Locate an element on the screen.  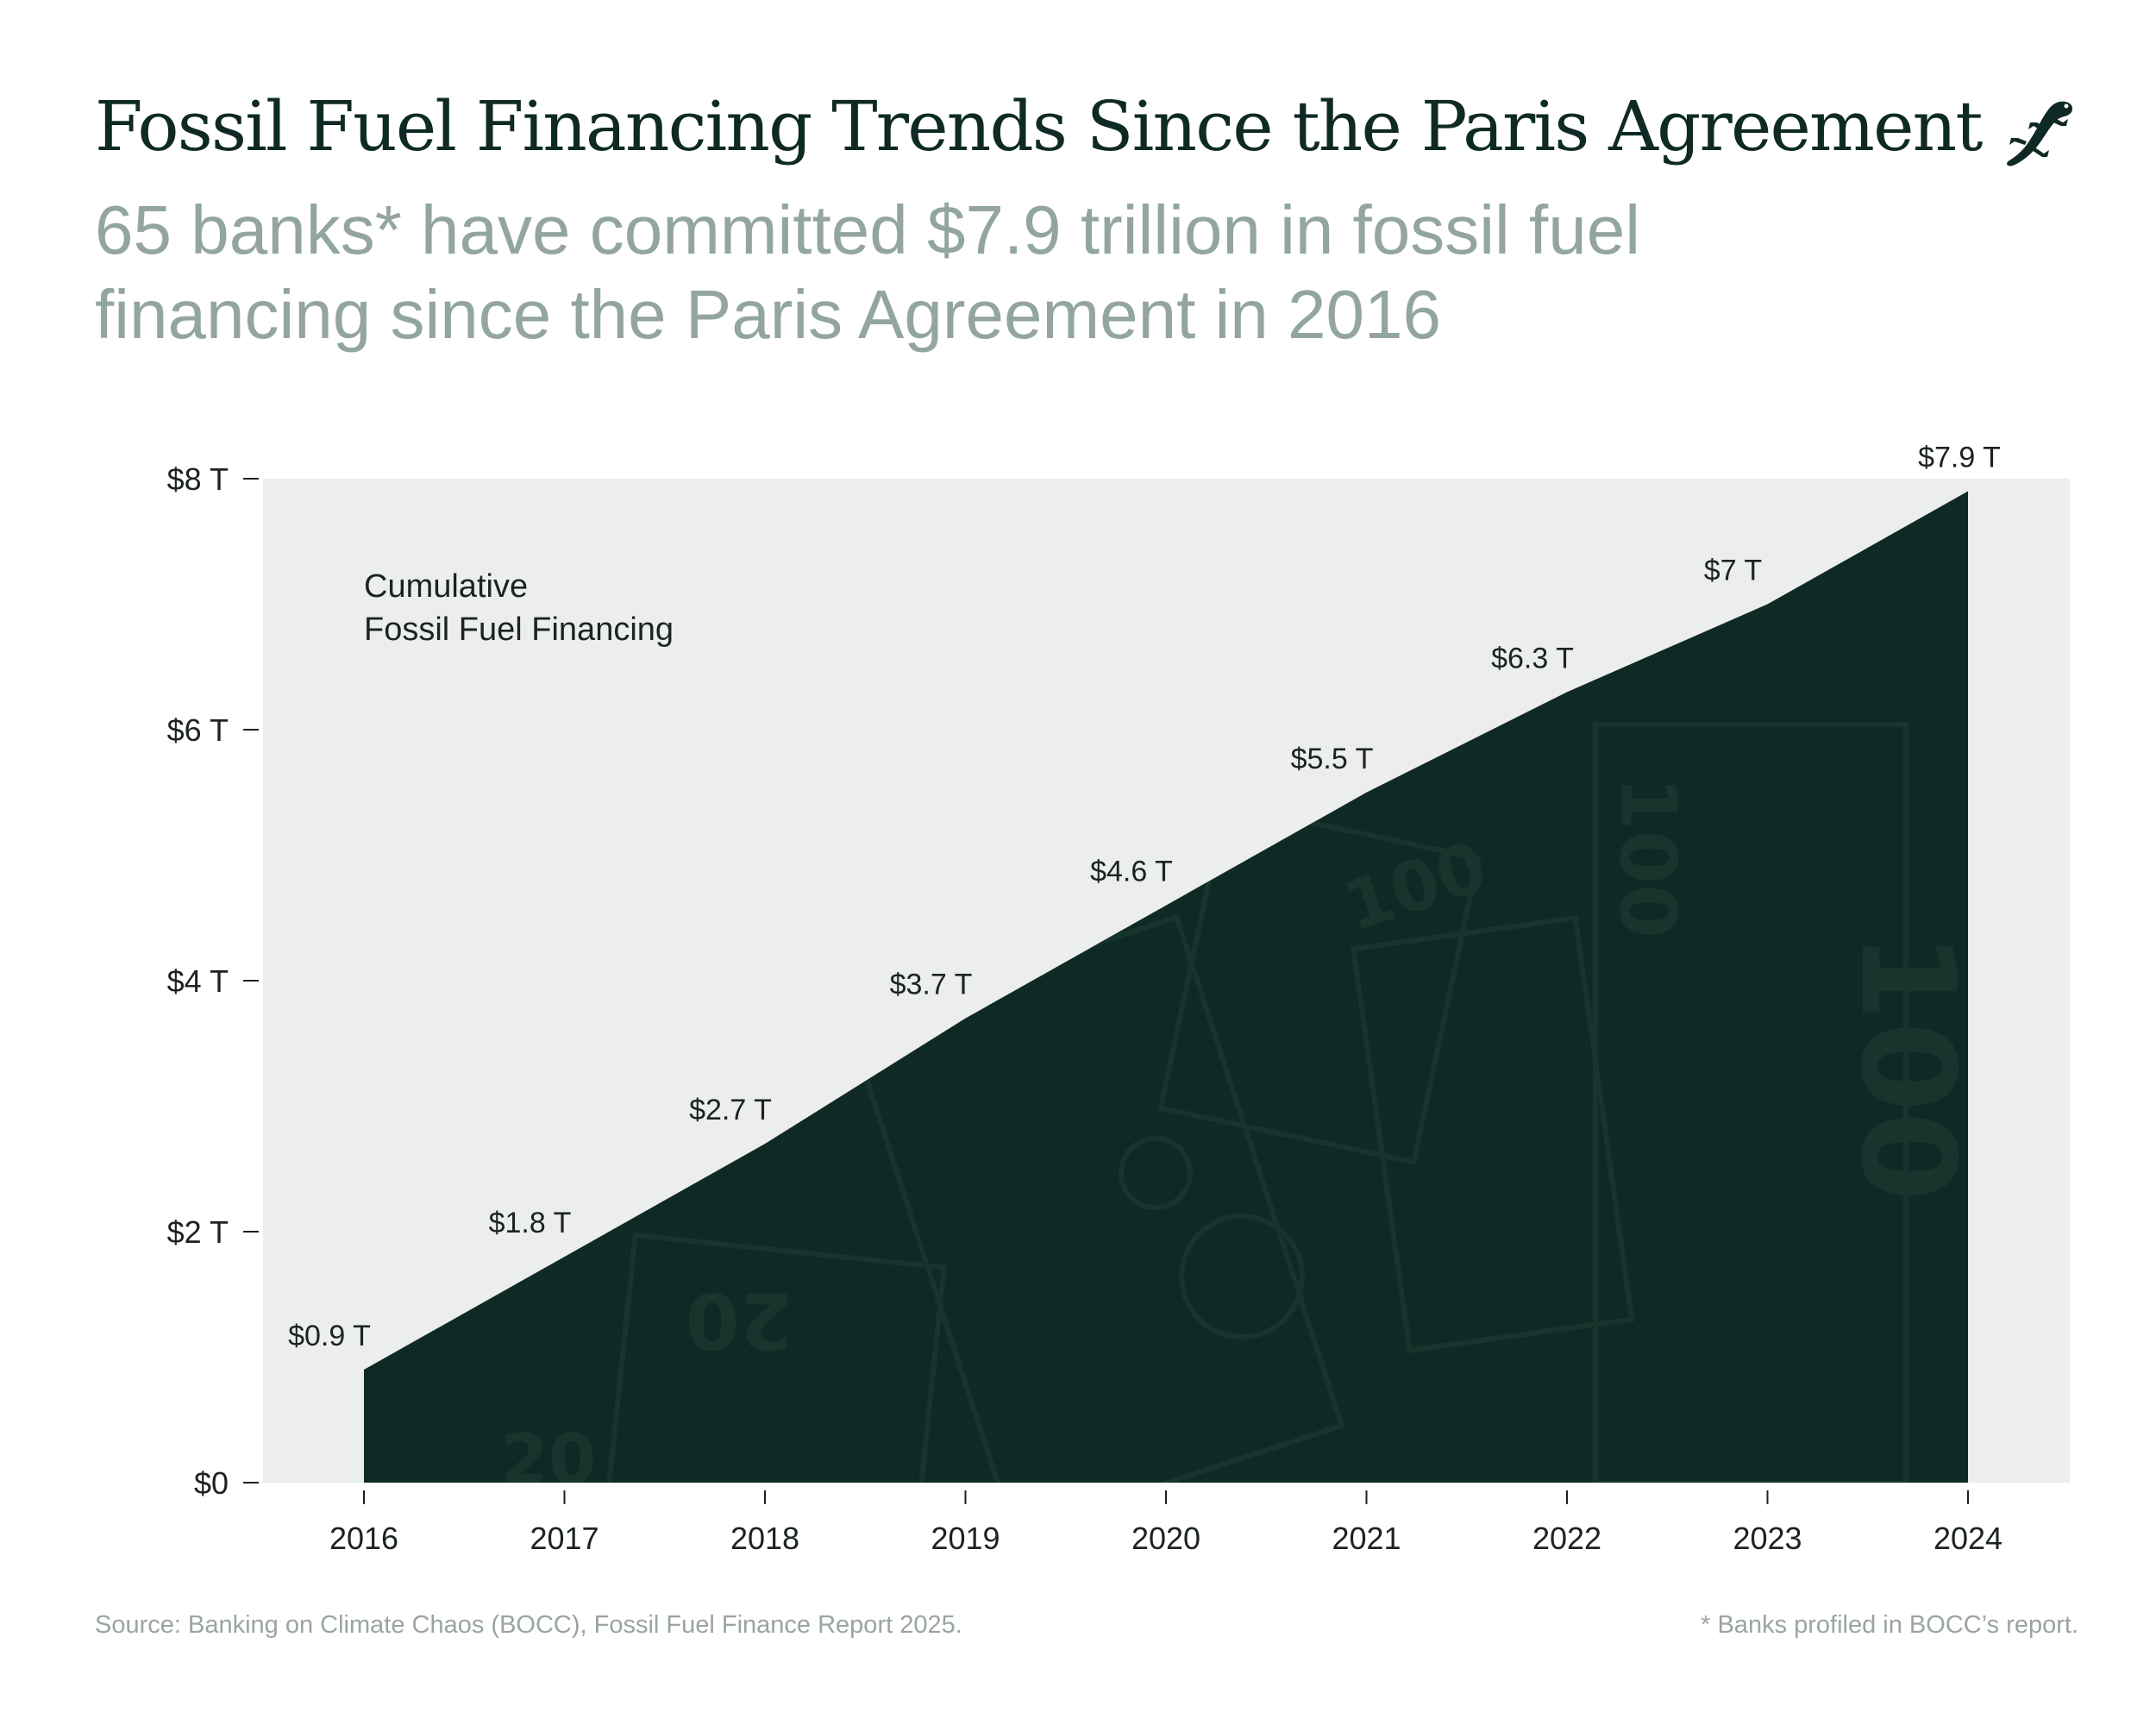
x-tick-label: 2017 is located at coordinates (564, 1538).